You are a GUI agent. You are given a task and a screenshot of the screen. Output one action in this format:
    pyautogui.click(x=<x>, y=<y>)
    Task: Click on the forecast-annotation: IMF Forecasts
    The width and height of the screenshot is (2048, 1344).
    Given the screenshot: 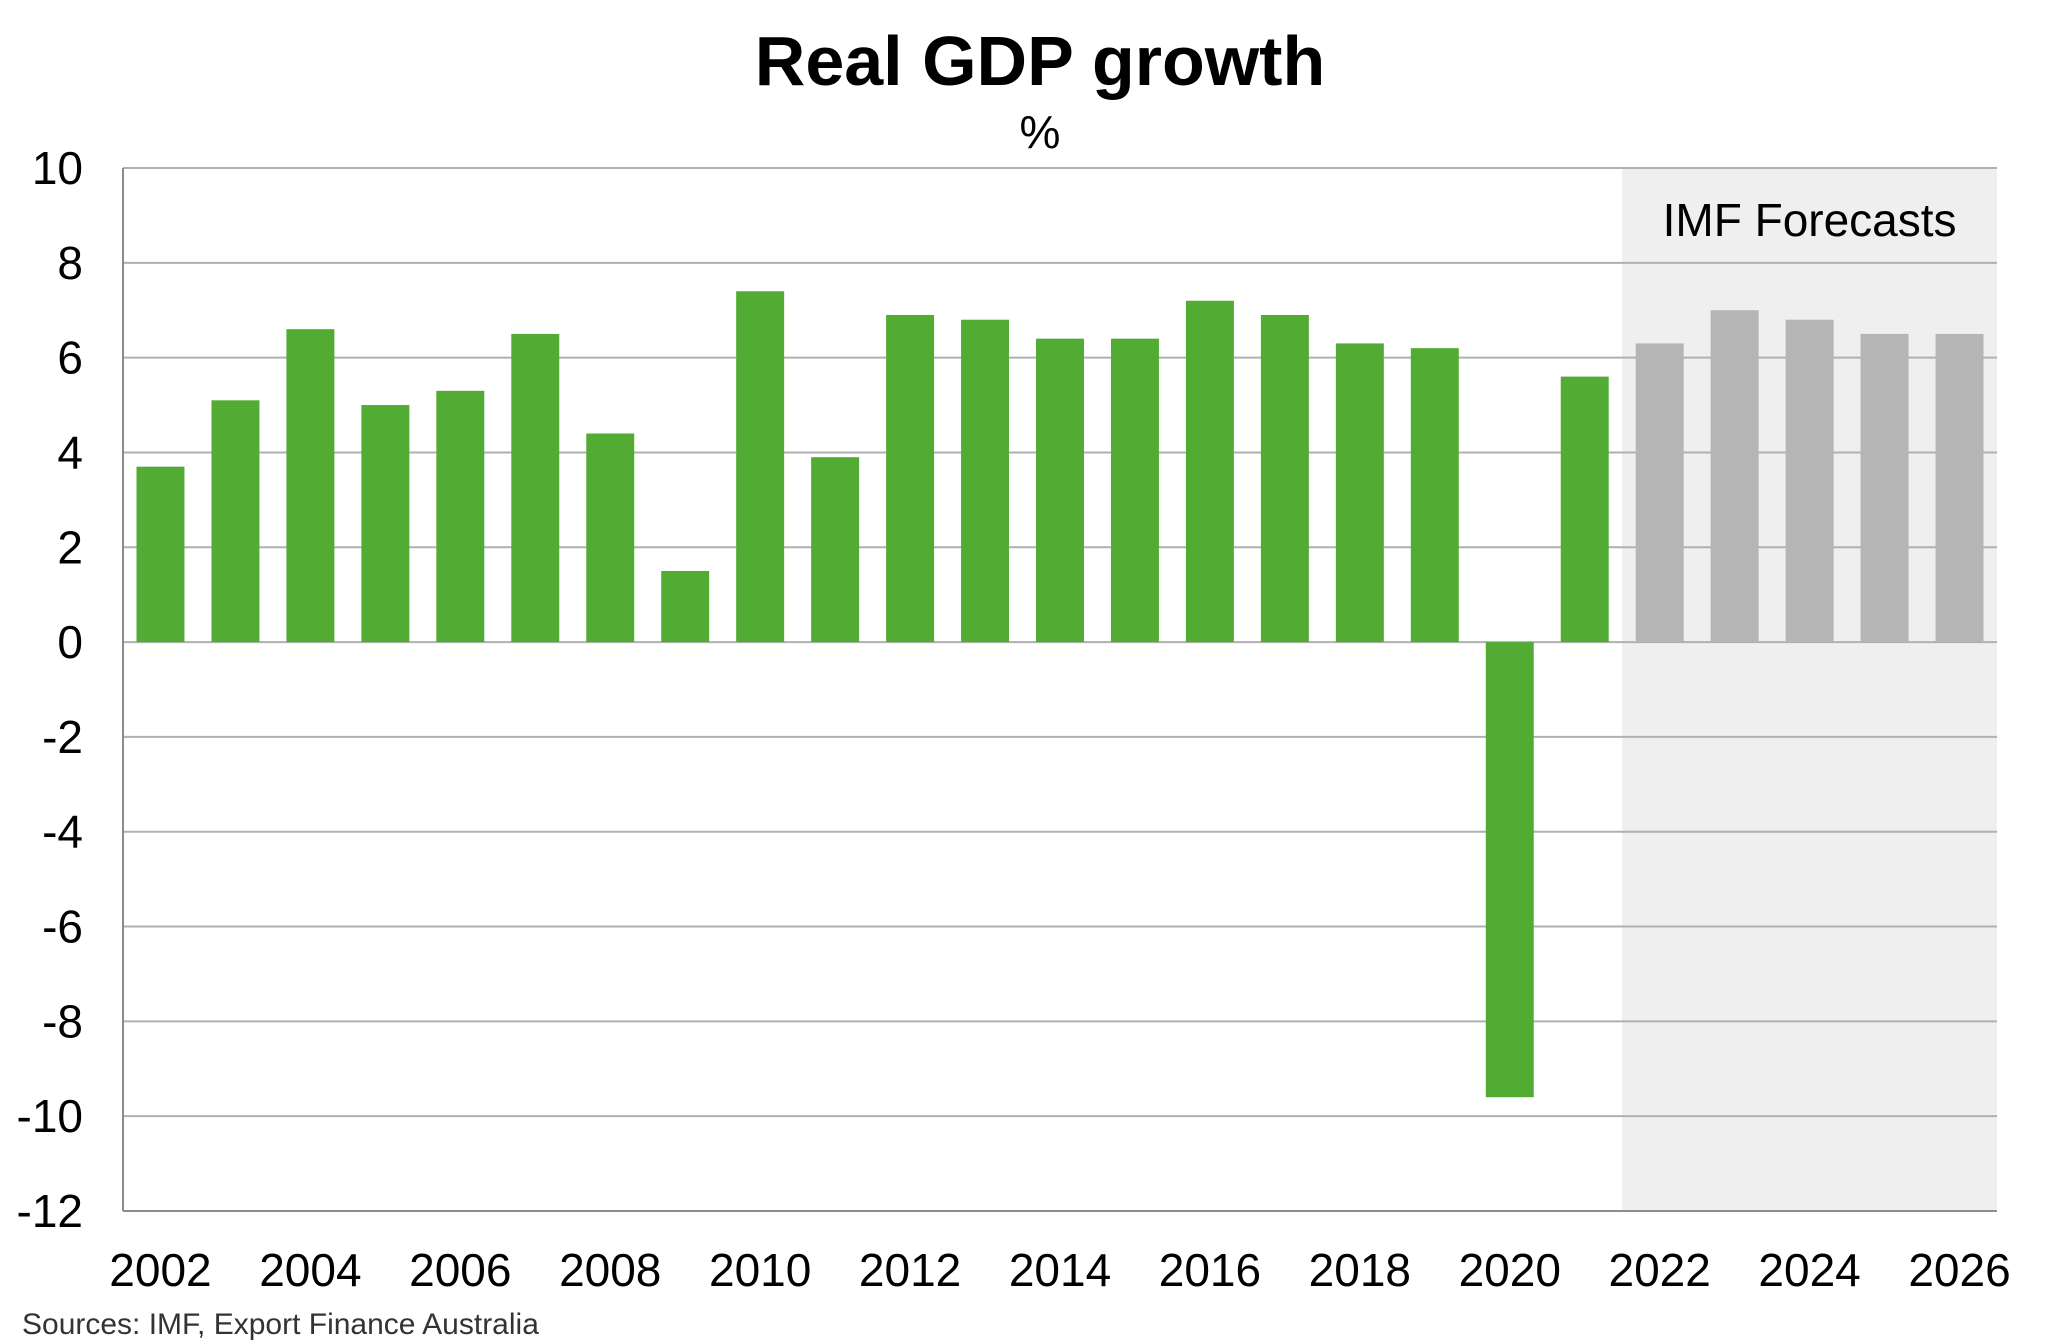 What is the action you would take?
    pyautogui.click(x=1810, y=220)
    